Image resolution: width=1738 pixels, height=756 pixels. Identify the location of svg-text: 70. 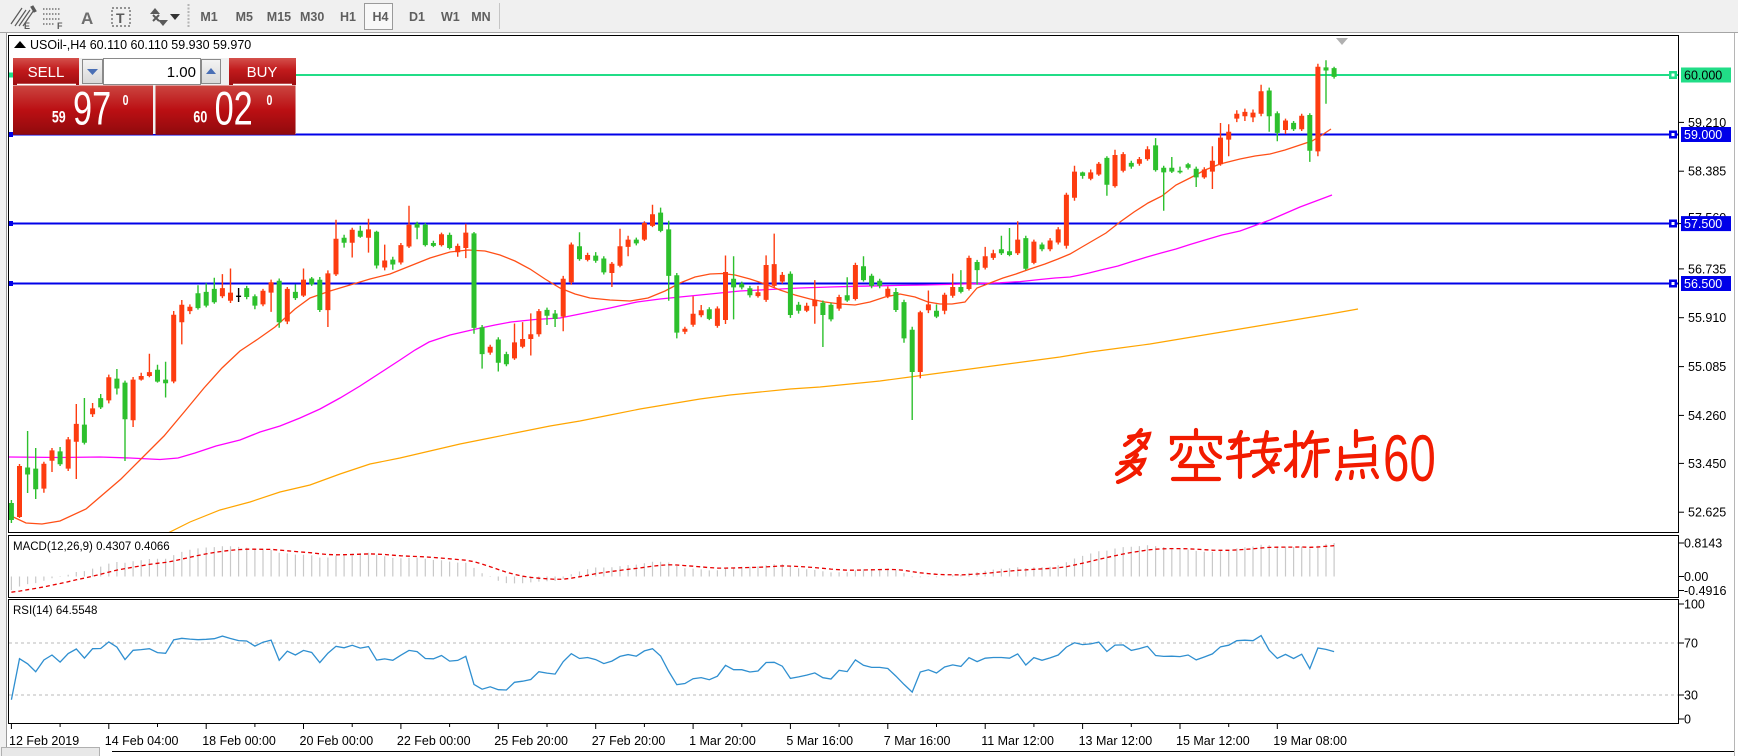
(1691, 644).